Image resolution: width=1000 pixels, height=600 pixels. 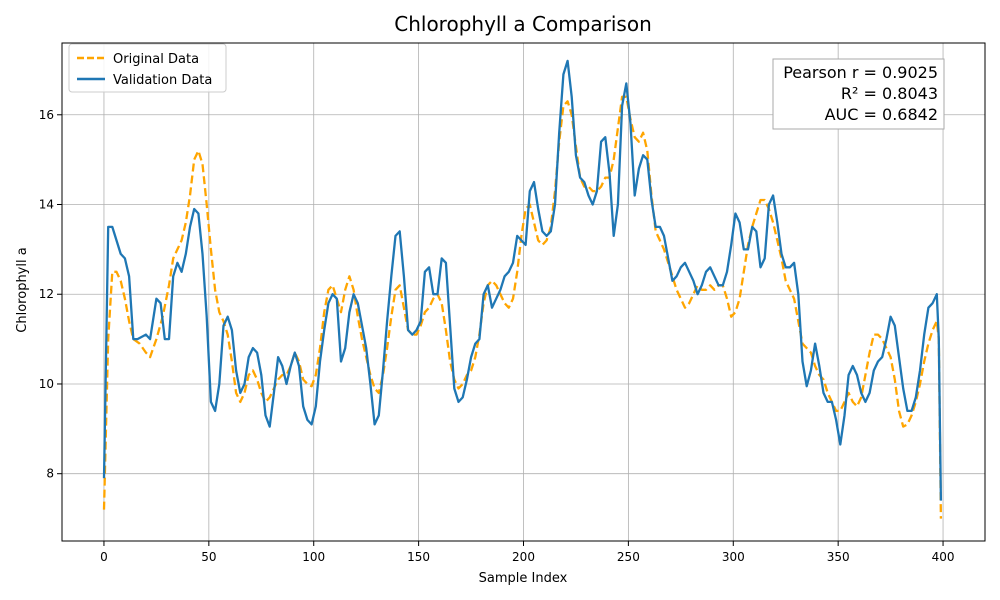 I want to click on legend-label-validation: Validation Data, so click(x=162, y=80).